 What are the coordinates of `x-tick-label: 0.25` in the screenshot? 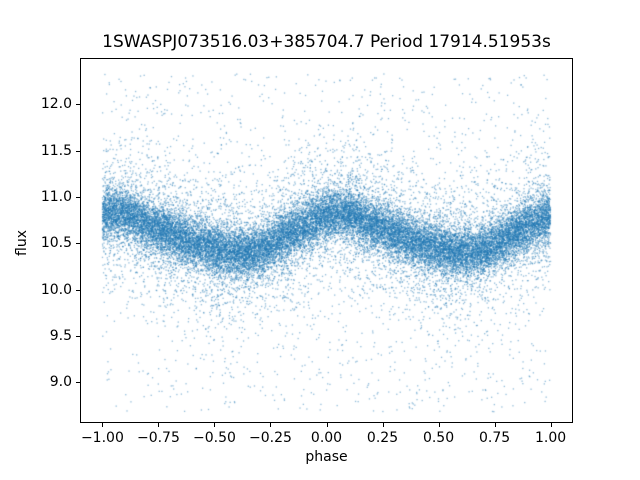 It's located at (382, 438).